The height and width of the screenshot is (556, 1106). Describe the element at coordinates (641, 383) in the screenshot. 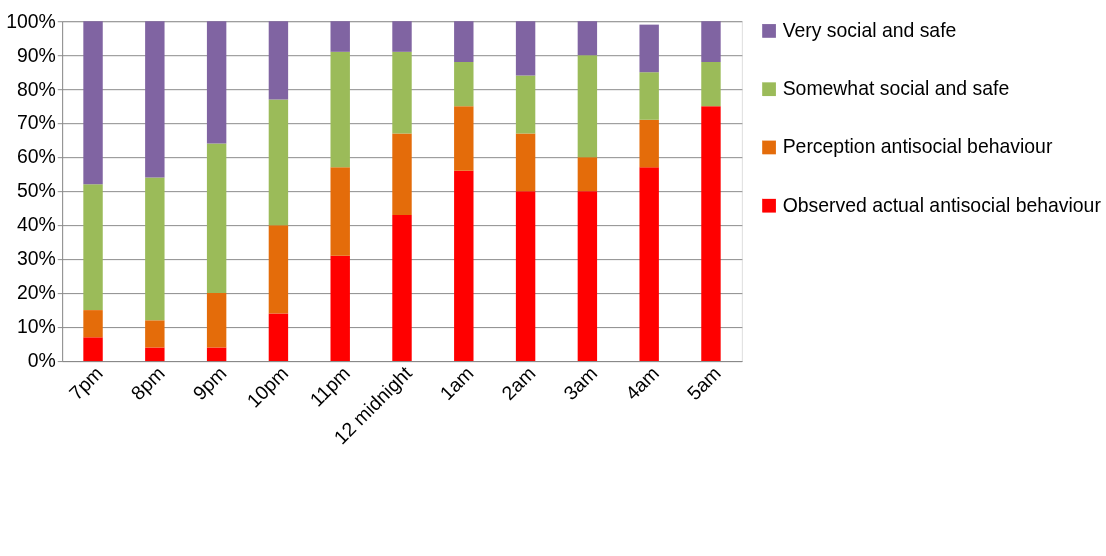

I see `x-tick-label: 4am` at that location.